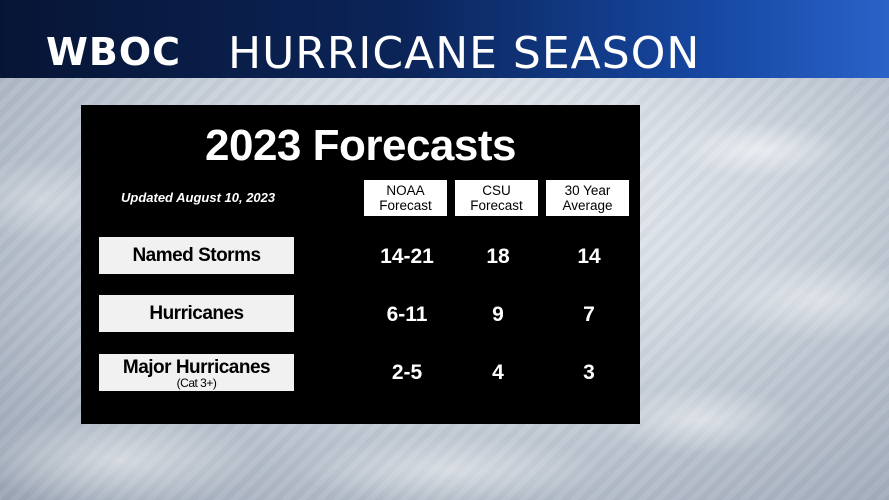 The width and height of the screenshot is (889, 500). I want to click on column-header-line1: 30 Year, so click(587, 190).